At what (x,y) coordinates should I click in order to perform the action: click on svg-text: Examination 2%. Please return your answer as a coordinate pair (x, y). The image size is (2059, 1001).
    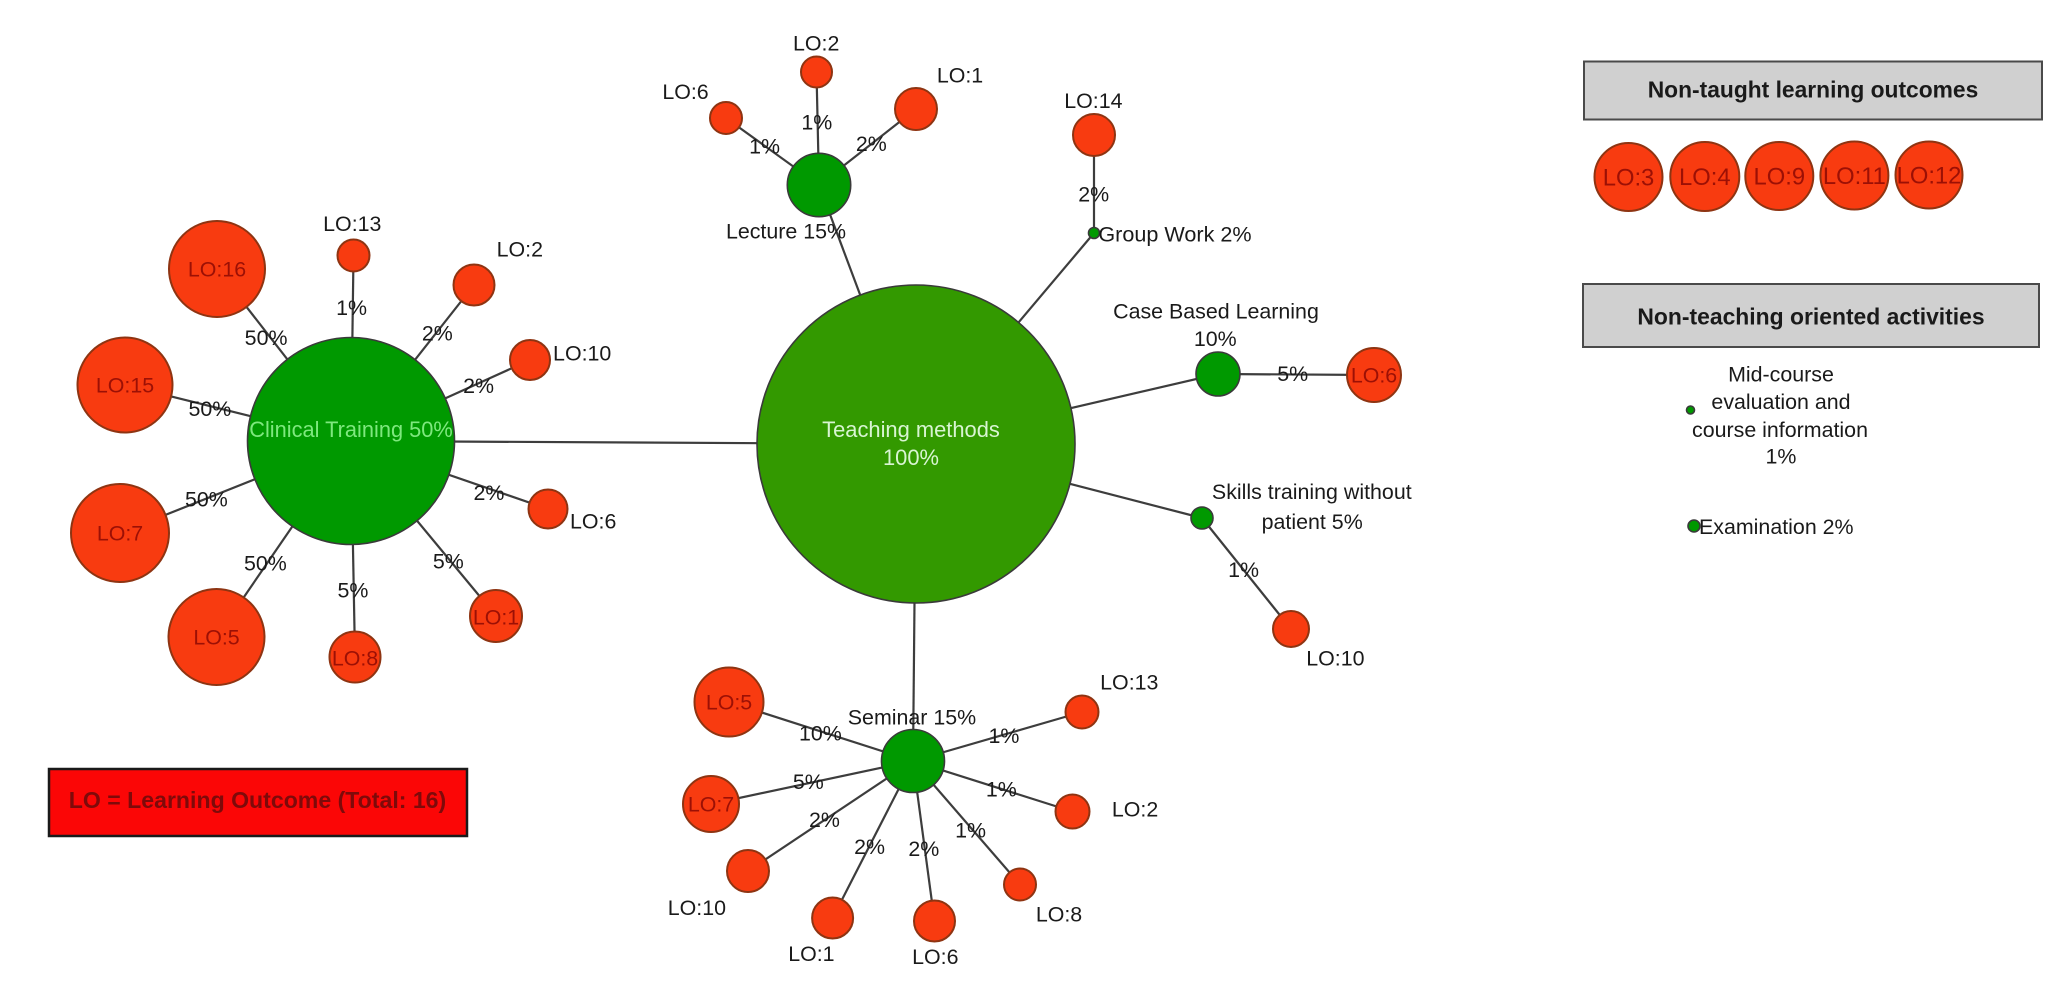
    Looking at the image, I should click on (1776, 527).